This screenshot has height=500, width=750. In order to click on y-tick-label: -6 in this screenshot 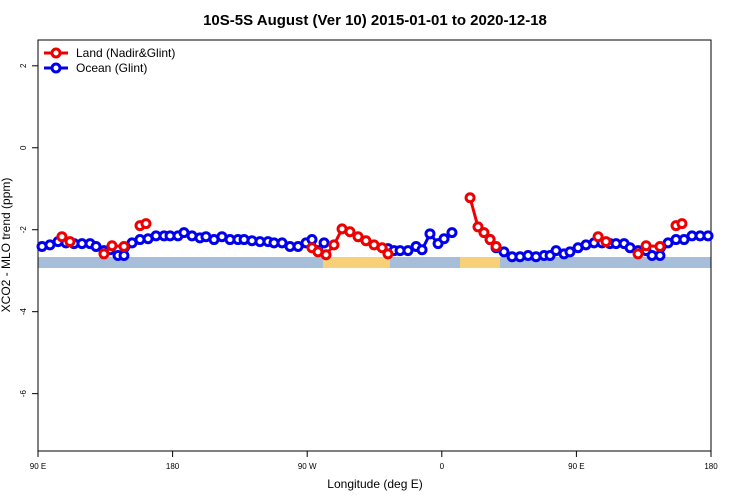, I will do `click(23, 394)`.